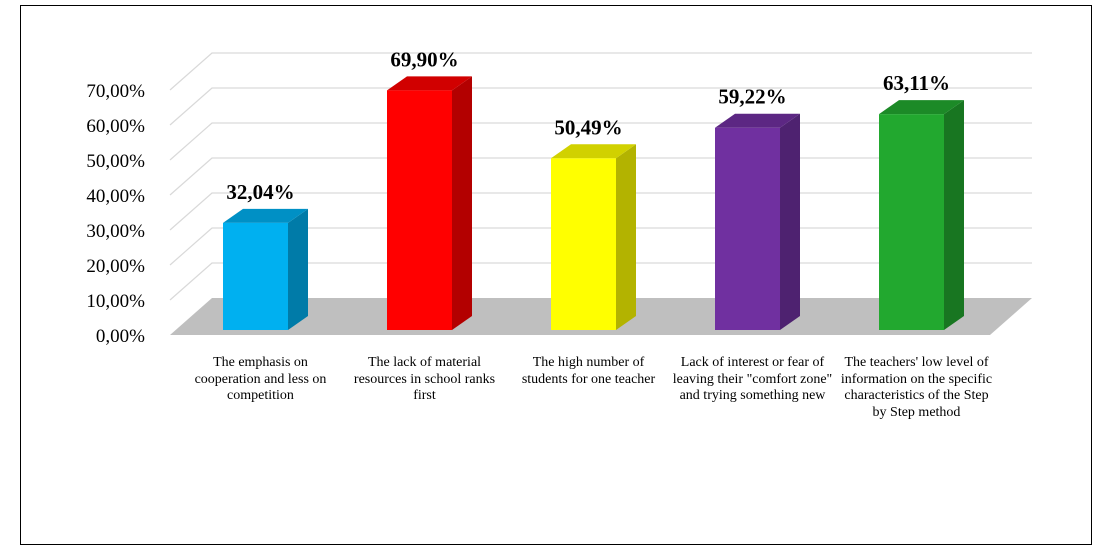  I want to click on data-label: 69,90%, so click(424, 59).